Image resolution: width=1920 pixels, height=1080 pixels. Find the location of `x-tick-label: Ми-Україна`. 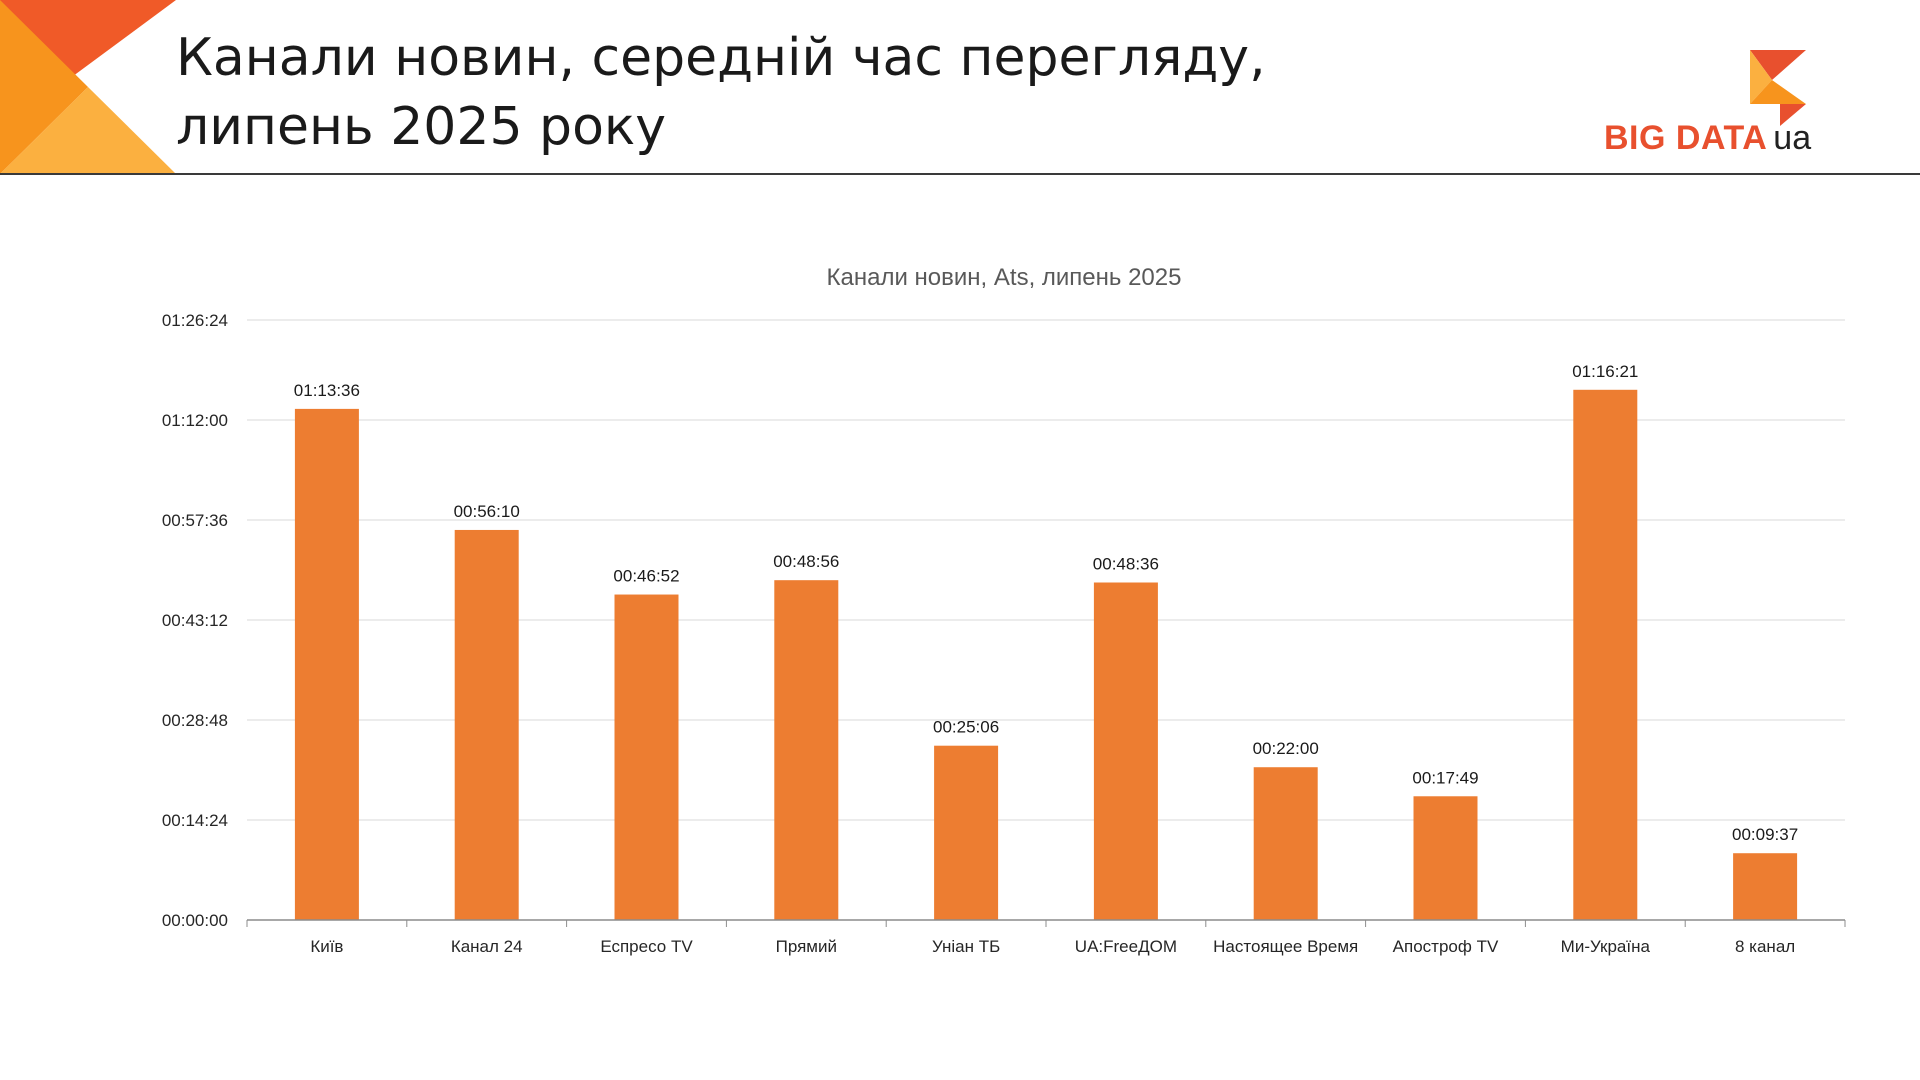

x-tick-label: Ми-Україна is located at coordinates (1606, 946).